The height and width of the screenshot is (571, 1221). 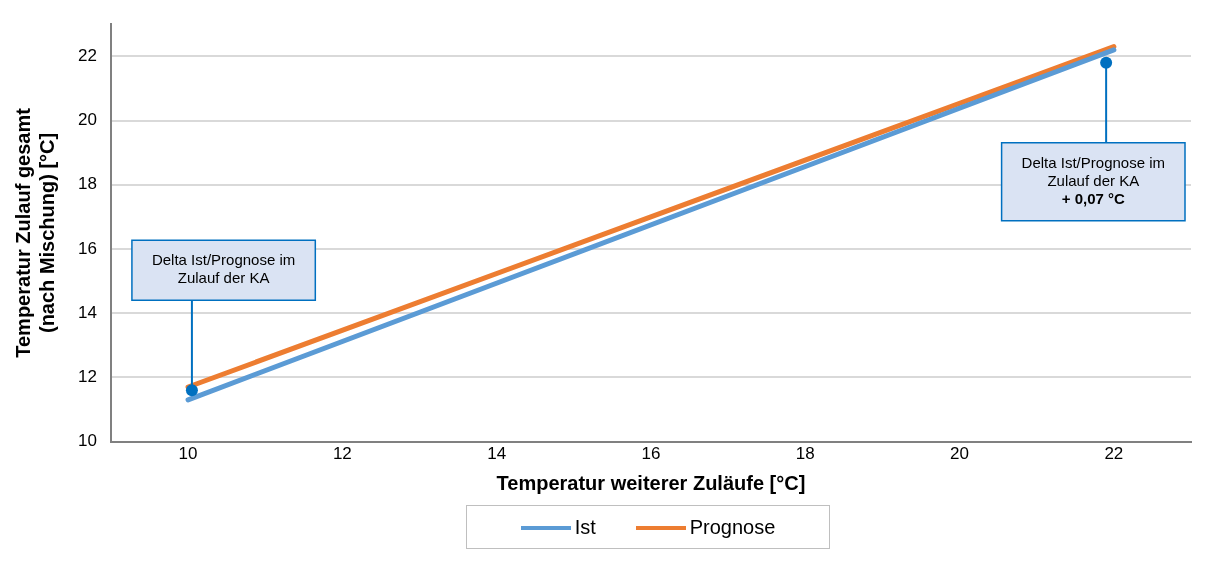 I want to click on legend-label: Ist, so click(x=584, y=527).